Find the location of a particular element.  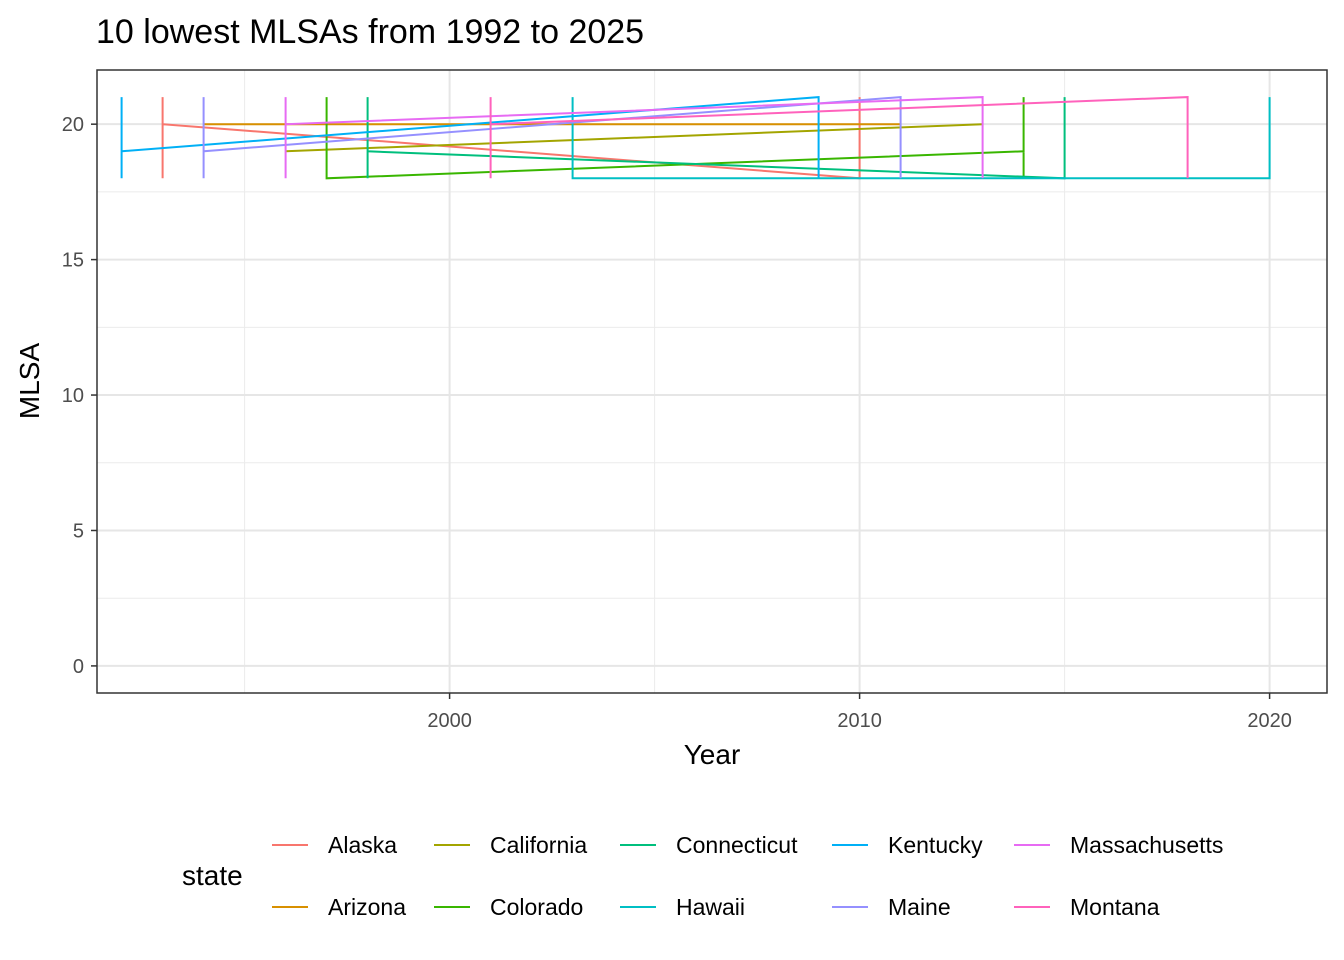

legend-label: Massachusetts is located at coordinates (1146, 845).